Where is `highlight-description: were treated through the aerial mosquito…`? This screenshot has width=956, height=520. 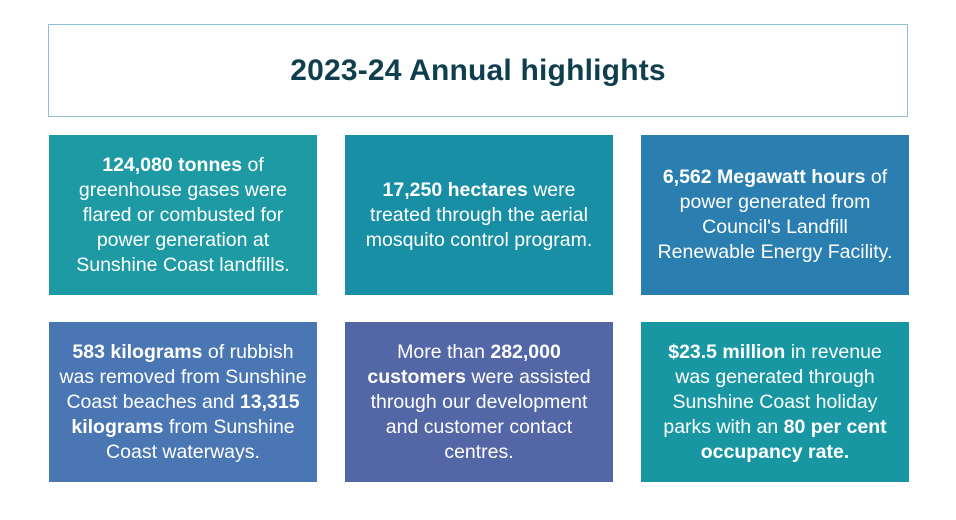 highlight-description: were treated through the aerial mosquito… is located at coordinates (479, 214).